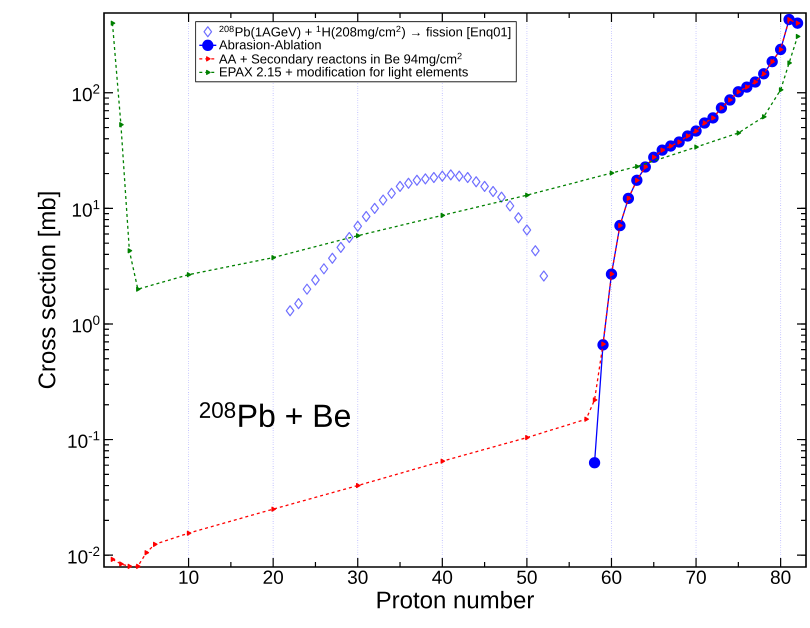 This screenshot has height=628, width=810. What do you see at coordinates (358, 577) in the screenshot?
I see `x-tick-label: 30` at bounding box center [358, 577].